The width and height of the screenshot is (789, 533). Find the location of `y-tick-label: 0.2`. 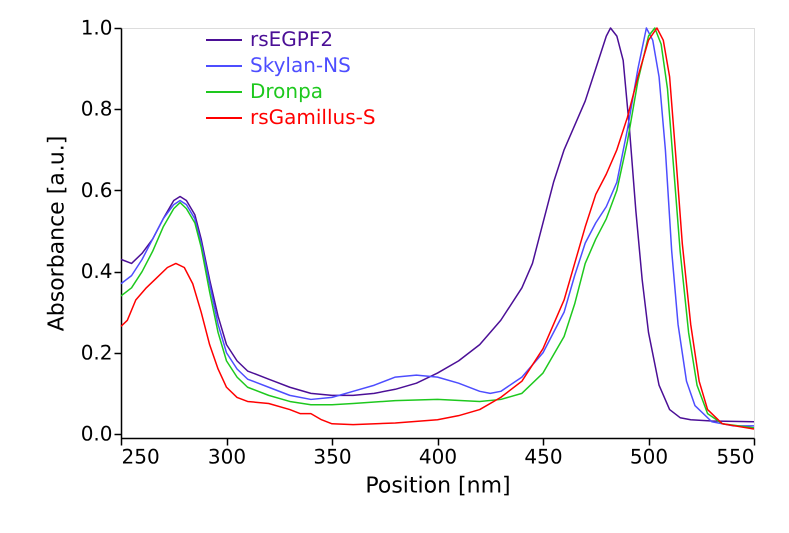

y-tick-label: 0.2 is located at coordinates (96, 352).